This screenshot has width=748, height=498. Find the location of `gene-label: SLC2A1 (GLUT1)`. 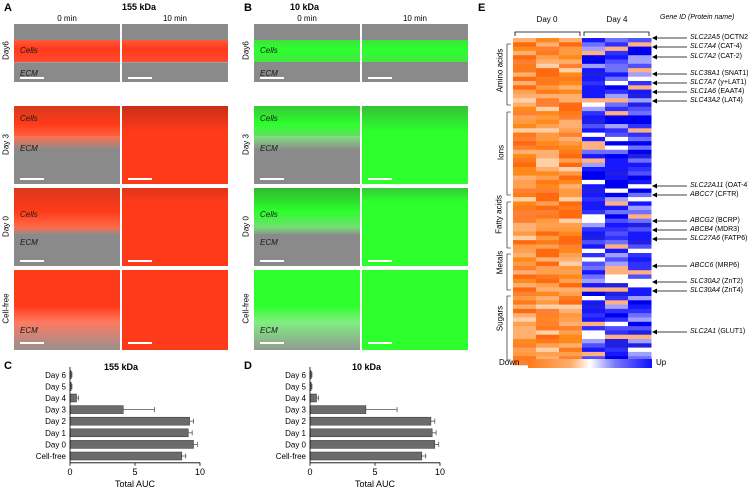

gene-label: SLC2A1 (GLUT1) is located at coordinates (717, 332).